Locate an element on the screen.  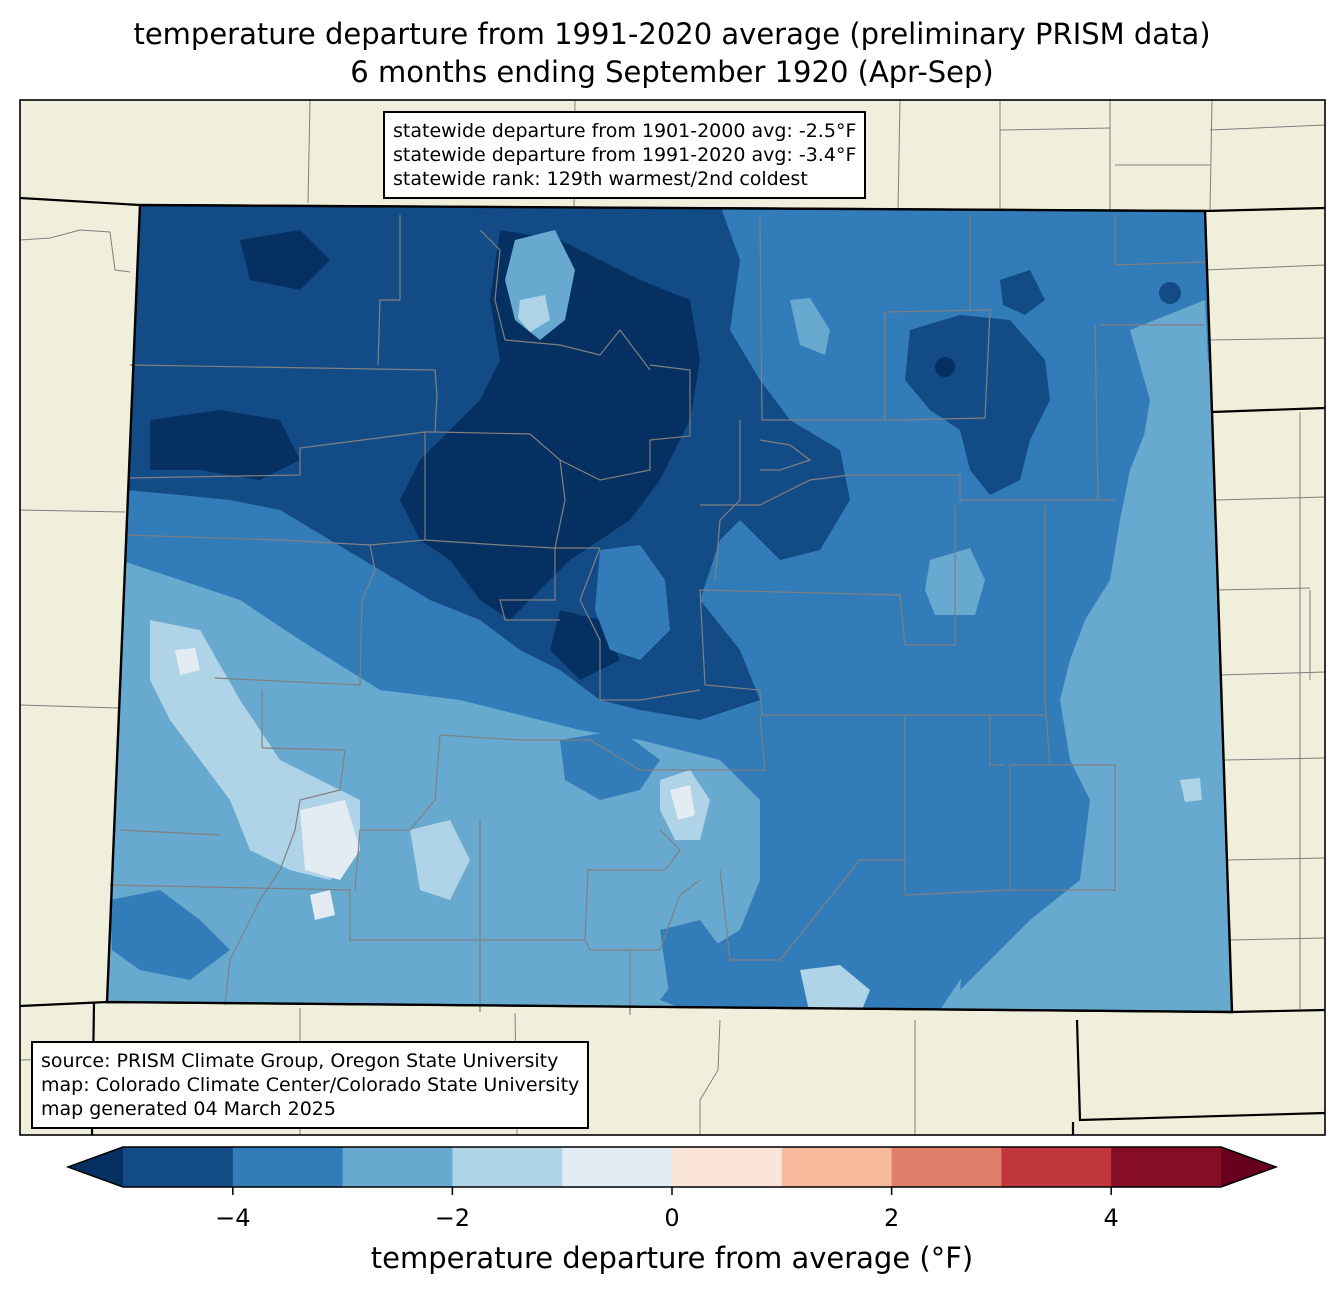
colorbar-outline is located at coordinates (672, 1167).